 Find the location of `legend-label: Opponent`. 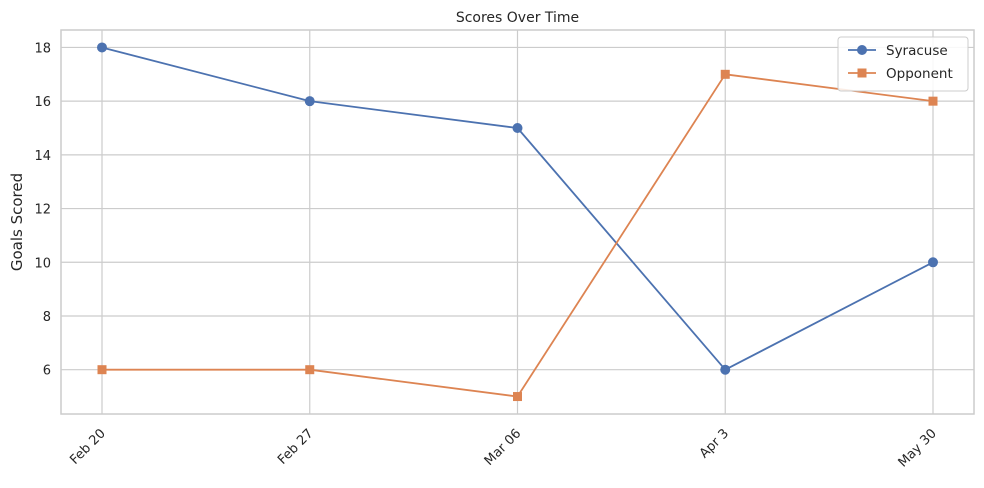

legend-label: Opponent is located at coordinates (919, 74).